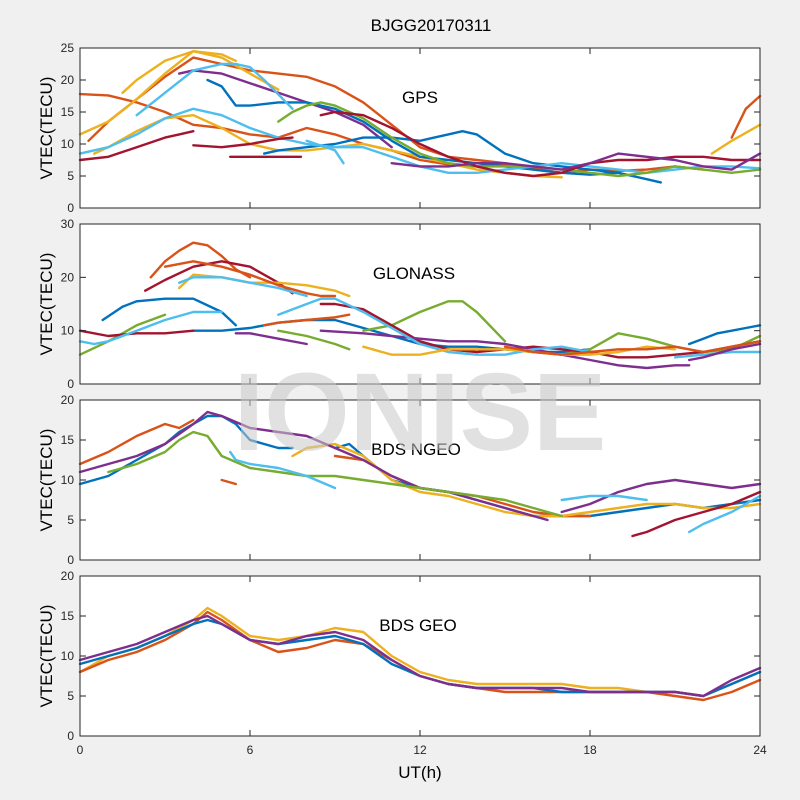 Image resolution: width=800 pixels, height=800 pixels. I want to click on y-tick-label-glonass-3: 30, so click(68, 224).